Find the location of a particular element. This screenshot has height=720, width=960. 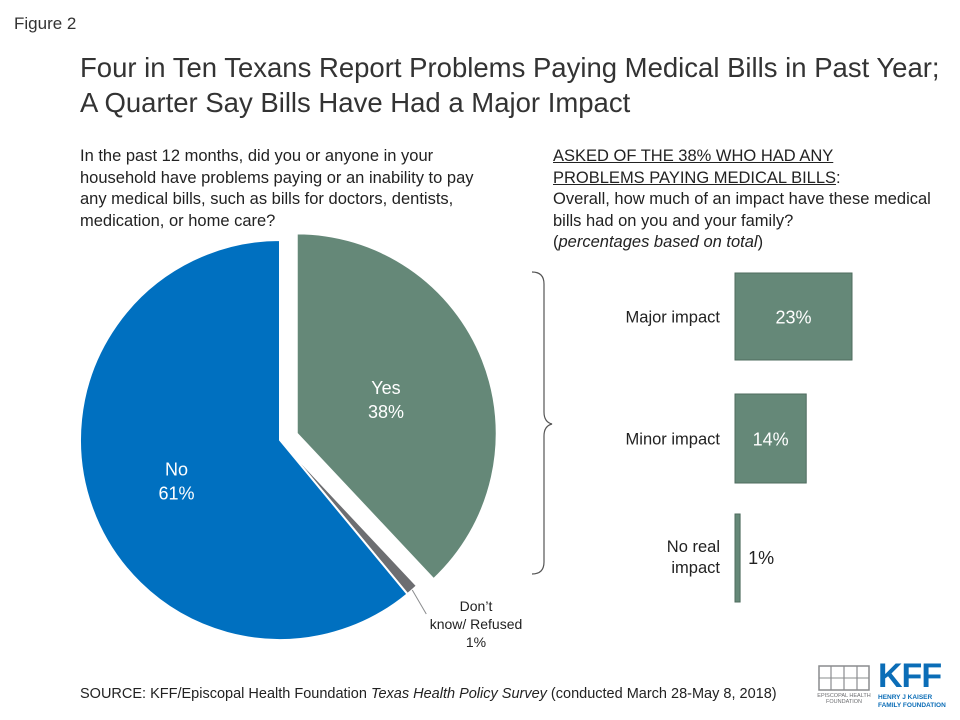

subgroup-bracket is located at coordinates (542, 423).